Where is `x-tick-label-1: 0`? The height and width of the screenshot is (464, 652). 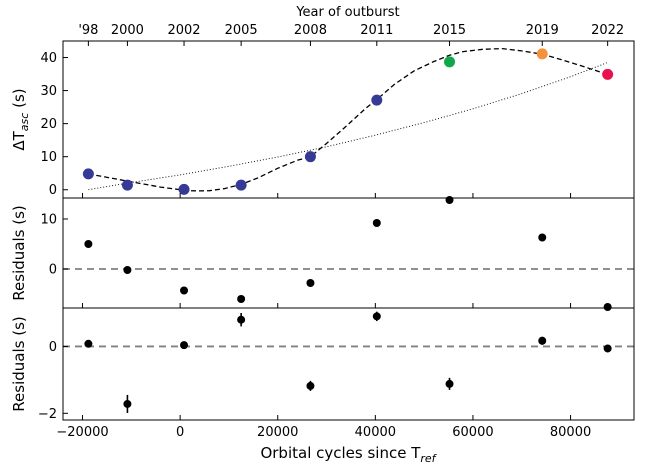 x-tick-label-1: 0 is located at coordinates (180, 432).